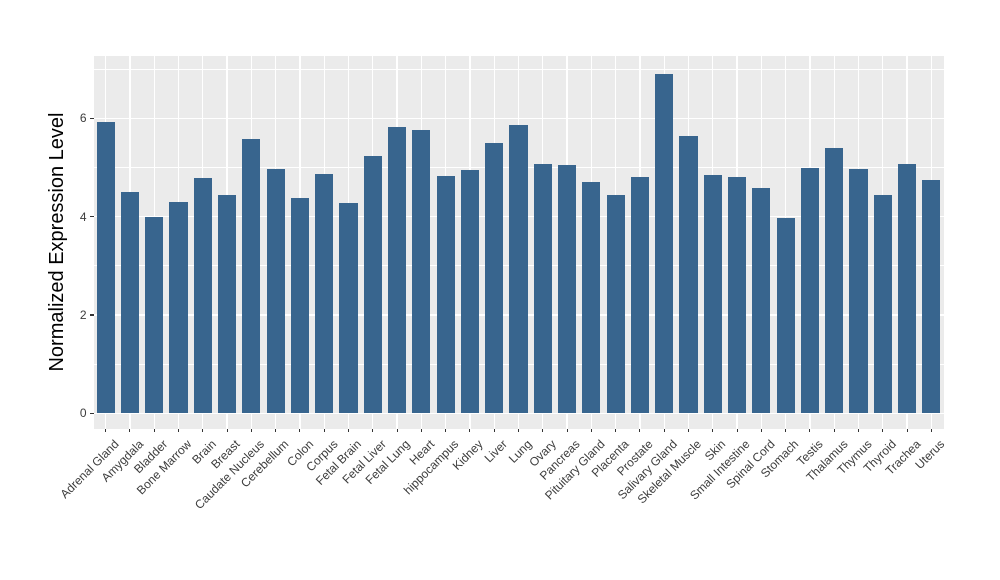  What do you see at coordinates (83, 314) in the screenshot?
I see `y-tick-label: 2` at bounding box center [83, 314].